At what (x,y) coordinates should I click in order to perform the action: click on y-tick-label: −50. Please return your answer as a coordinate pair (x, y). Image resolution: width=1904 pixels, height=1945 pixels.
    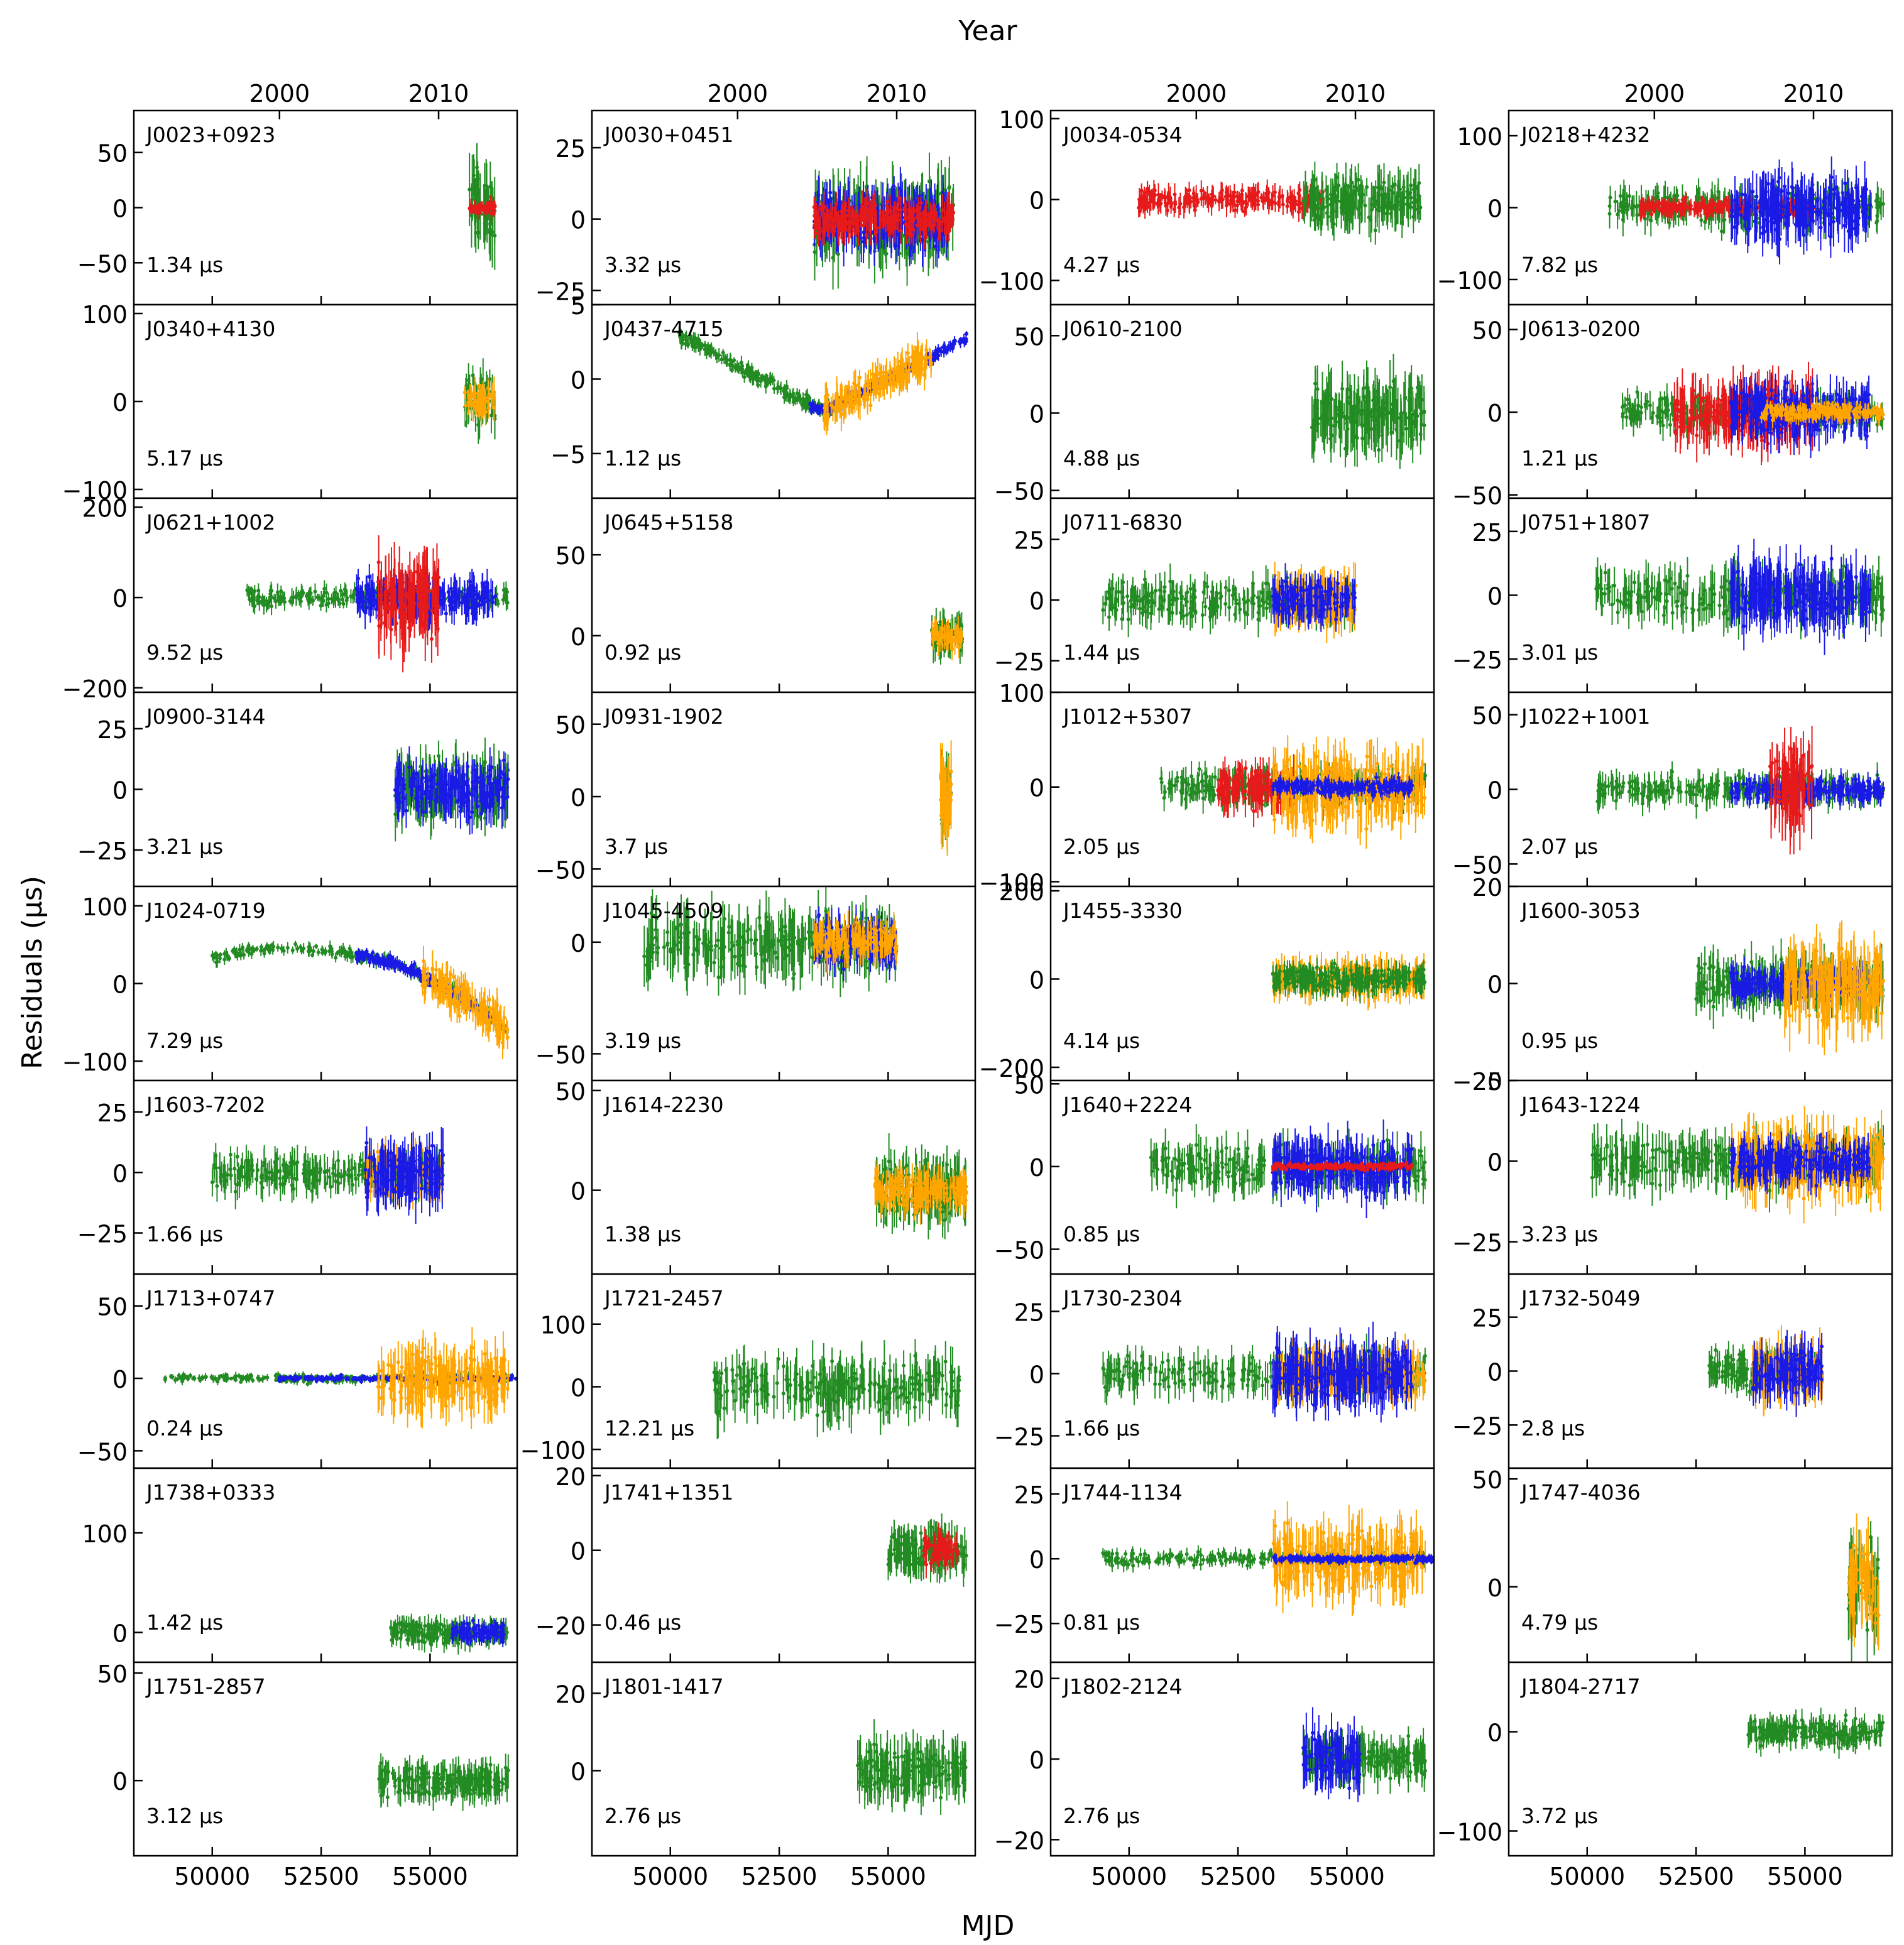
    Looking at the image, I should click on (102, 264).